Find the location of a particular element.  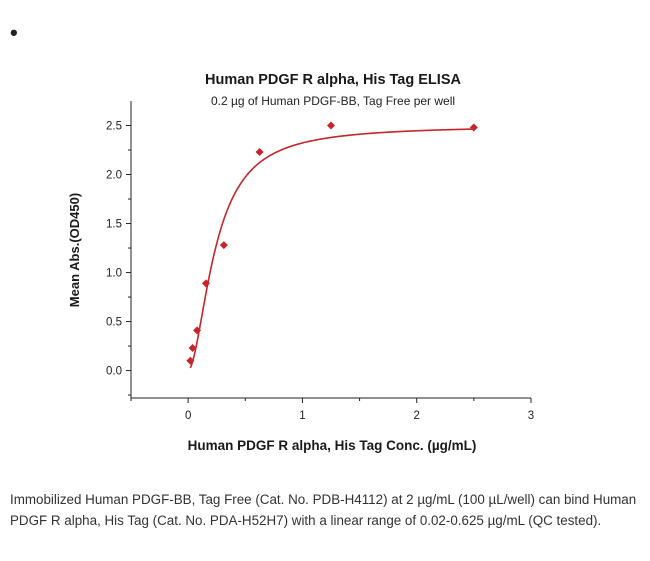

y-tick-label: 1.5 is located at coordinates (114, 225).